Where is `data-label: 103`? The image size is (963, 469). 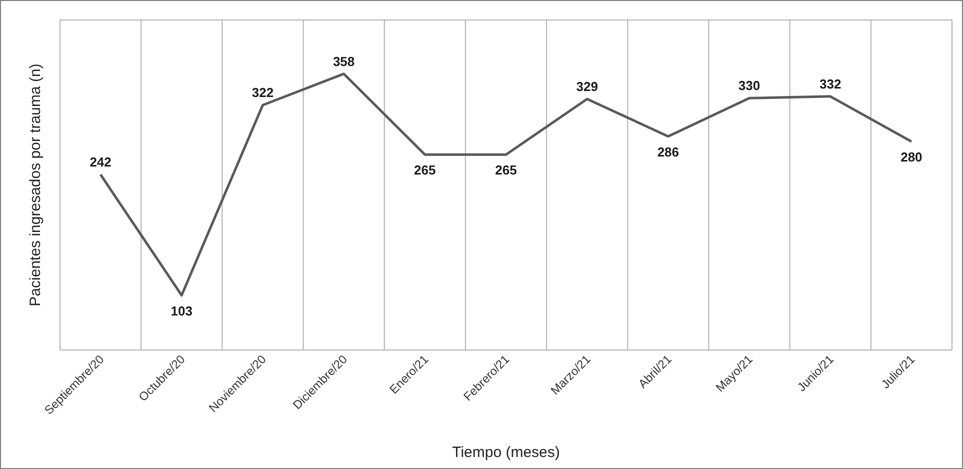
data-label: 103 is located at coordinates (181, 310).